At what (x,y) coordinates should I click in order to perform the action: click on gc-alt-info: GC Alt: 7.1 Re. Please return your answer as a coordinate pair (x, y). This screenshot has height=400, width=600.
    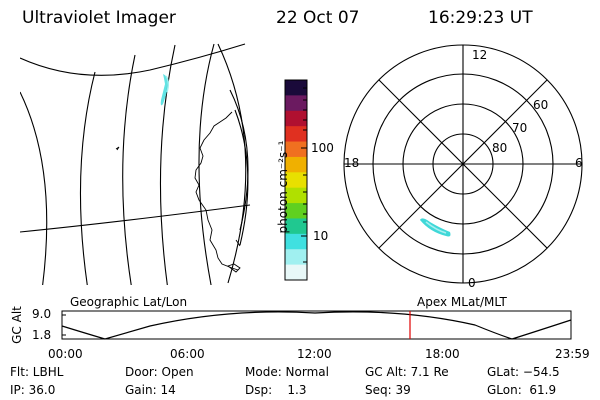
    Looking at the image, I should click on (407, 372).